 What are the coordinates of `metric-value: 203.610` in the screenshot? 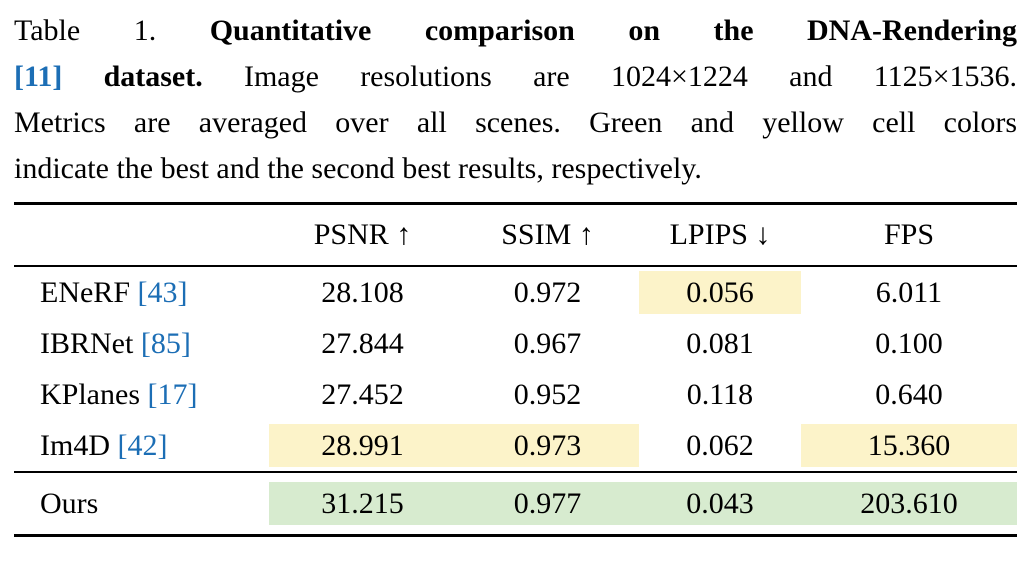 It's located at (909, 503).